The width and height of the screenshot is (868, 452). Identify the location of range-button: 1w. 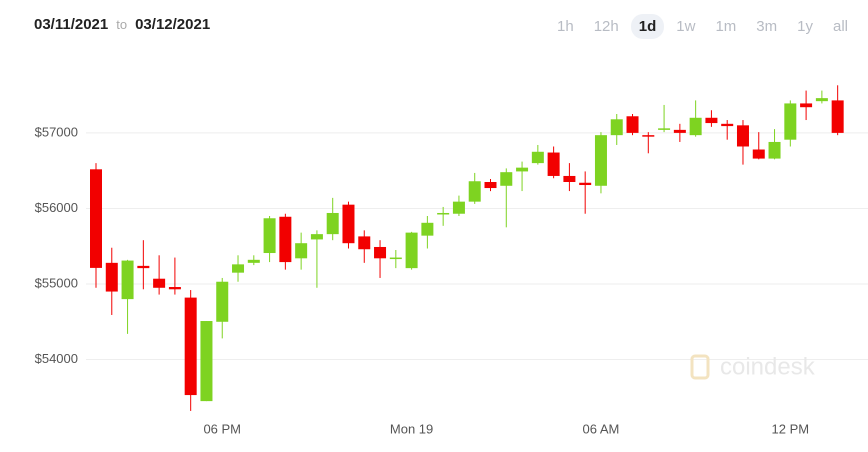
(686, 26).